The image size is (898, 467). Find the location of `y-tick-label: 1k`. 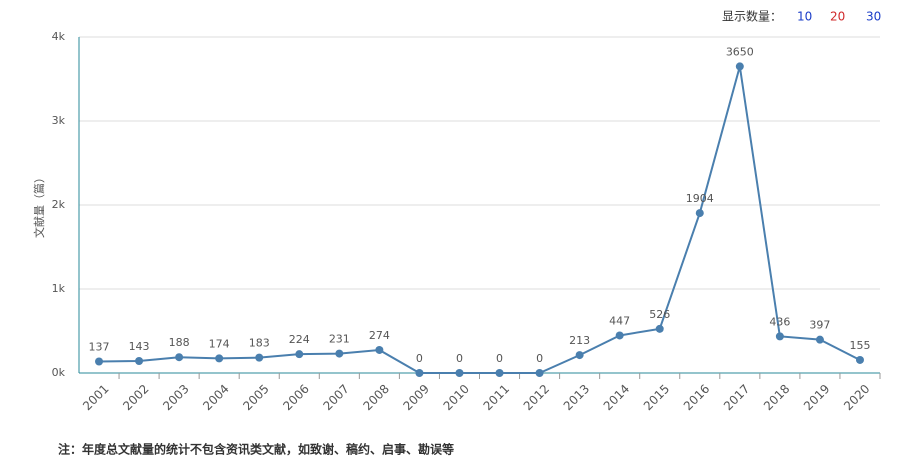

y-tick-label: 1k is located at coordinates (59, 288).